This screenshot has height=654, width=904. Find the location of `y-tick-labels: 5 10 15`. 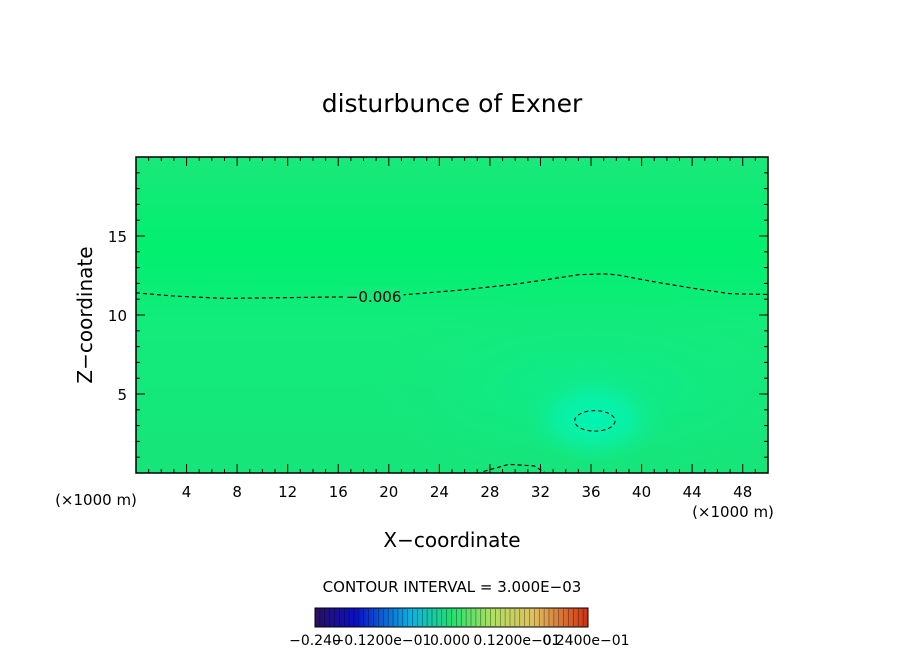

y-tick-labels: 5 10 15 is located at coordinates (117, 316).